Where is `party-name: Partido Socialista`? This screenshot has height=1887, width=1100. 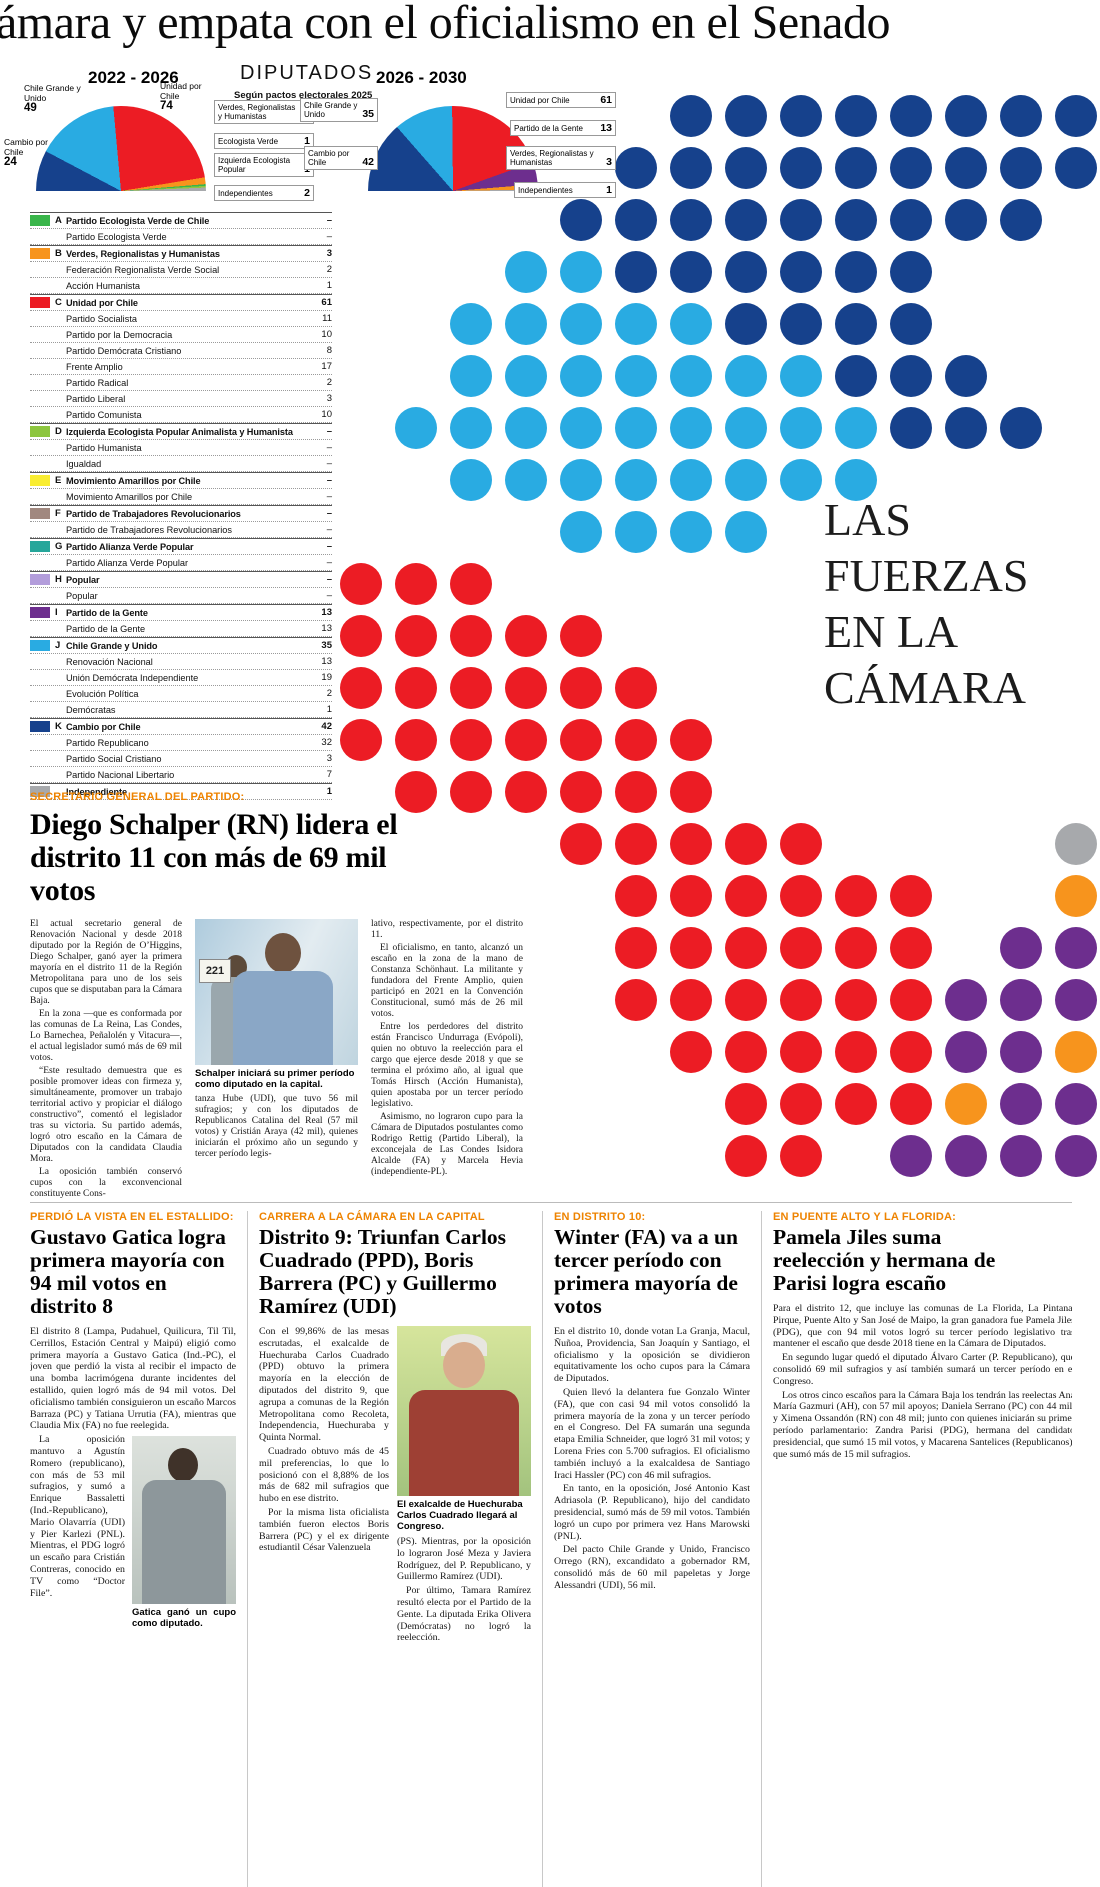 party-name: Partido Socialista is located at coordinates (101, 318).